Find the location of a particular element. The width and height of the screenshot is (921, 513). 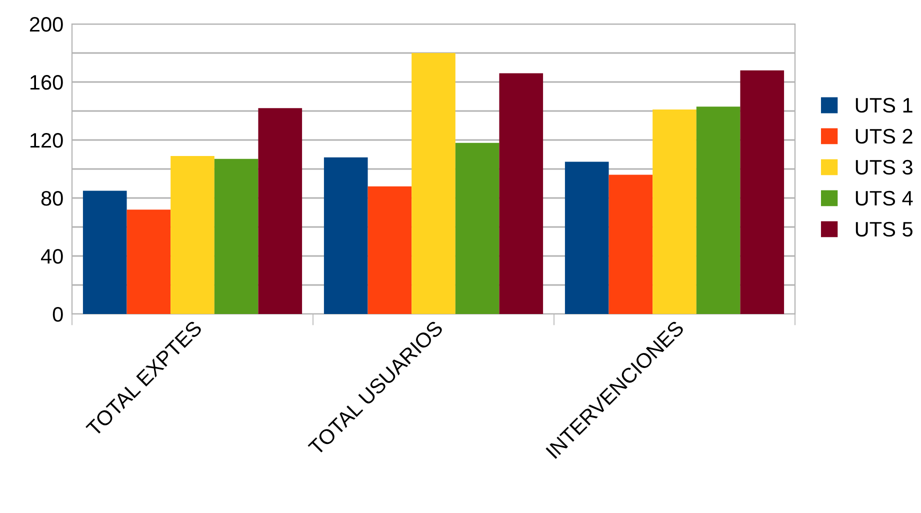

legend-label: UTS 5 is located at coordinates (884, 229).